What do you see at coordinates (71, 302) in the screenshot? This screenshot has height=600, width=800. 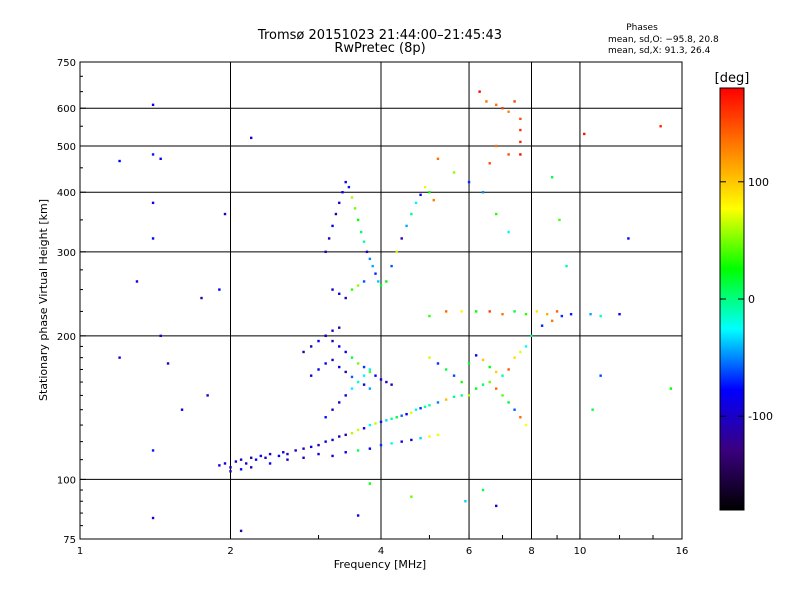 I see `y-axis-ticks: 75 100 200 300 400 500 600 750` at bounding box center [71, 302].